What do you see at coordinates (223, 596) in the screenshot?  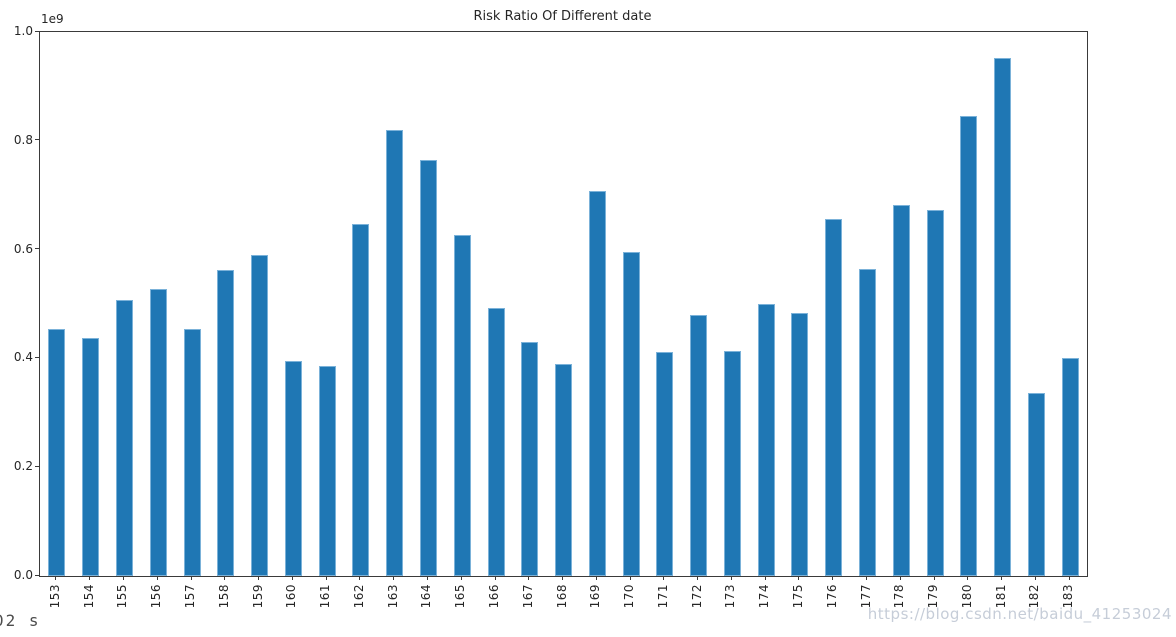 I see `x-tick-label: 158` at bounding box center [223, 596].